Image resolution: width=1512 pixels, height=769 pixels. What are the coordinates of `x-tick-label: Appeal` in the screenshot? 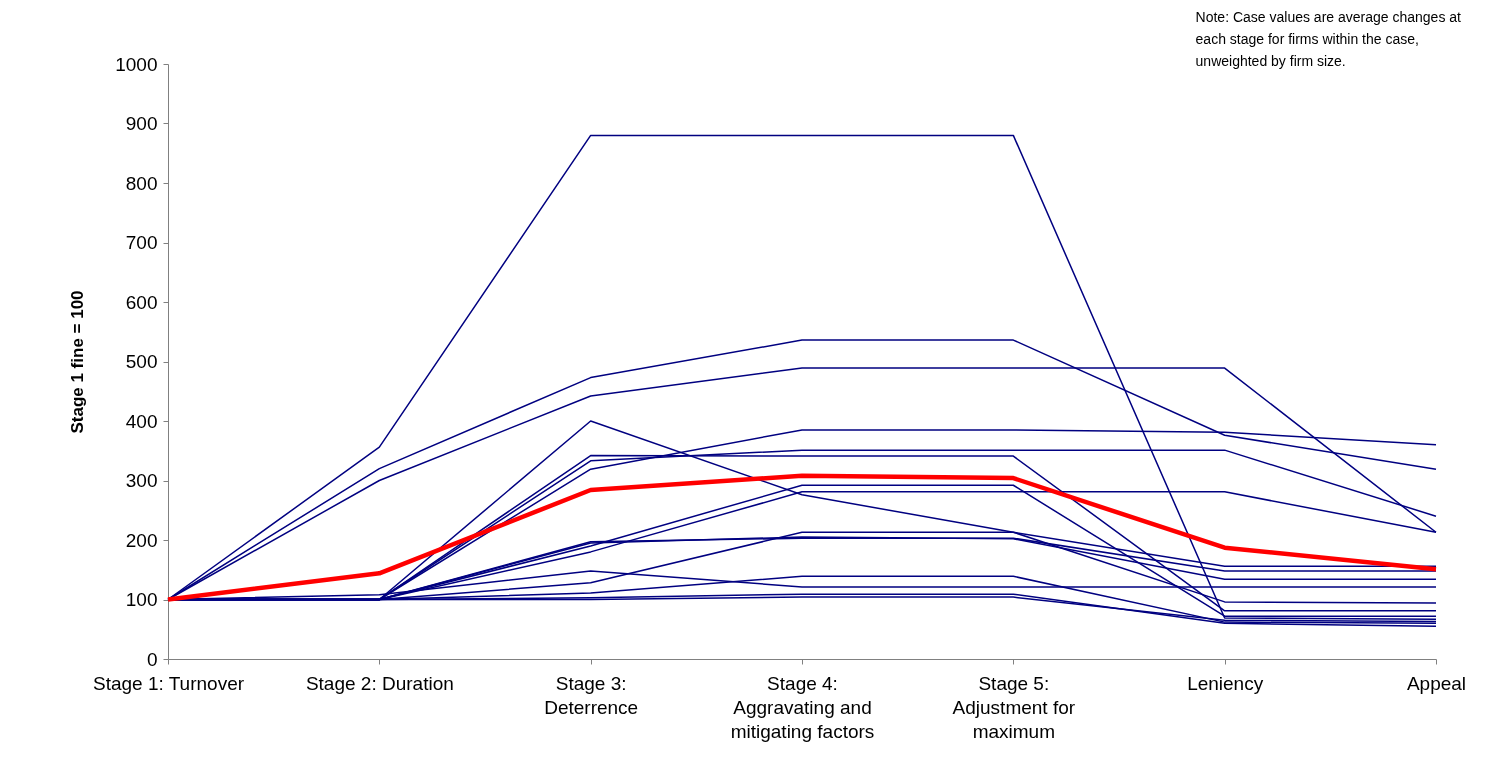 It's located at (1436, 683).